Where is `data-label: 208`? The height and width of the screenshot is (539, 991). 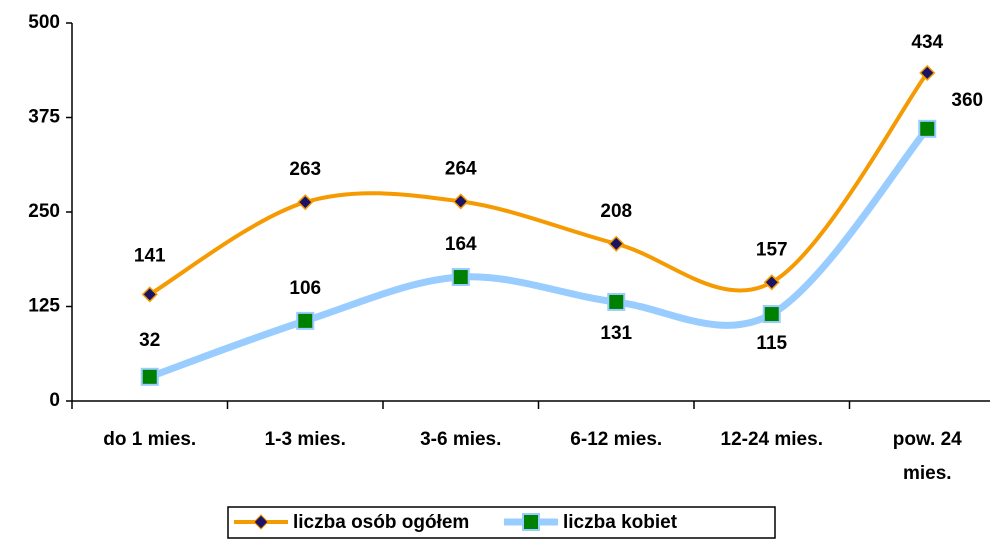
data-label: 208 is located at coordinates (616, 211).